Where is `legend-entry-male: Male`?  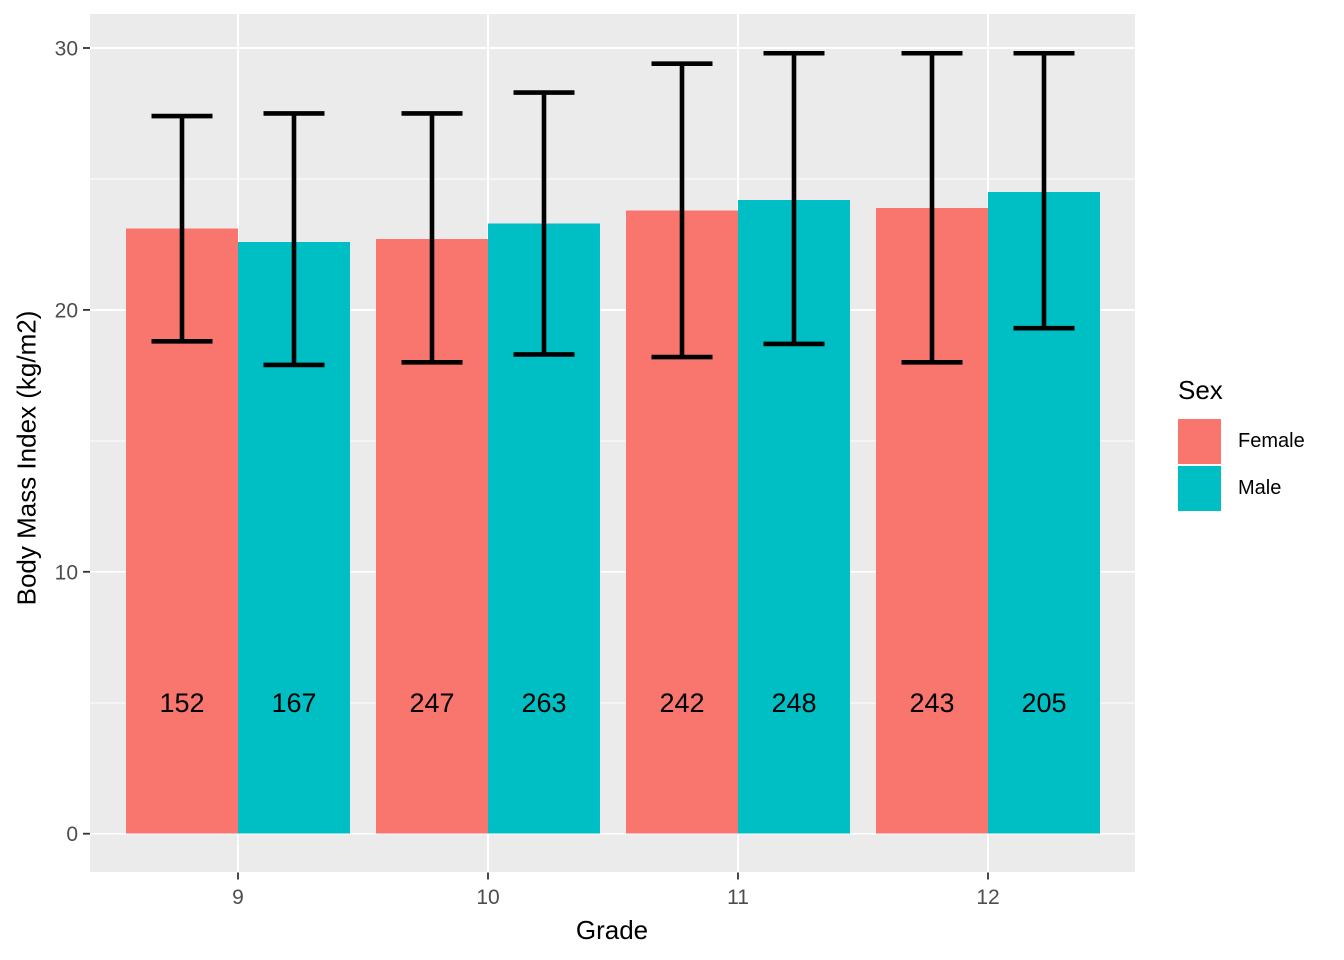
legend-entry-male: Male is located at coordinates (1241, 488).